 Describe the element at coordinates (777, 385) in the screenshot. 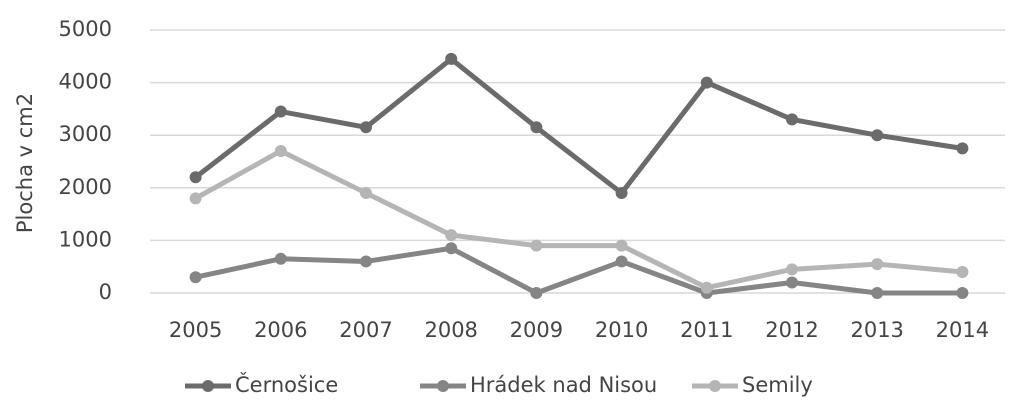

I see `legend-label: Semily` at that location.